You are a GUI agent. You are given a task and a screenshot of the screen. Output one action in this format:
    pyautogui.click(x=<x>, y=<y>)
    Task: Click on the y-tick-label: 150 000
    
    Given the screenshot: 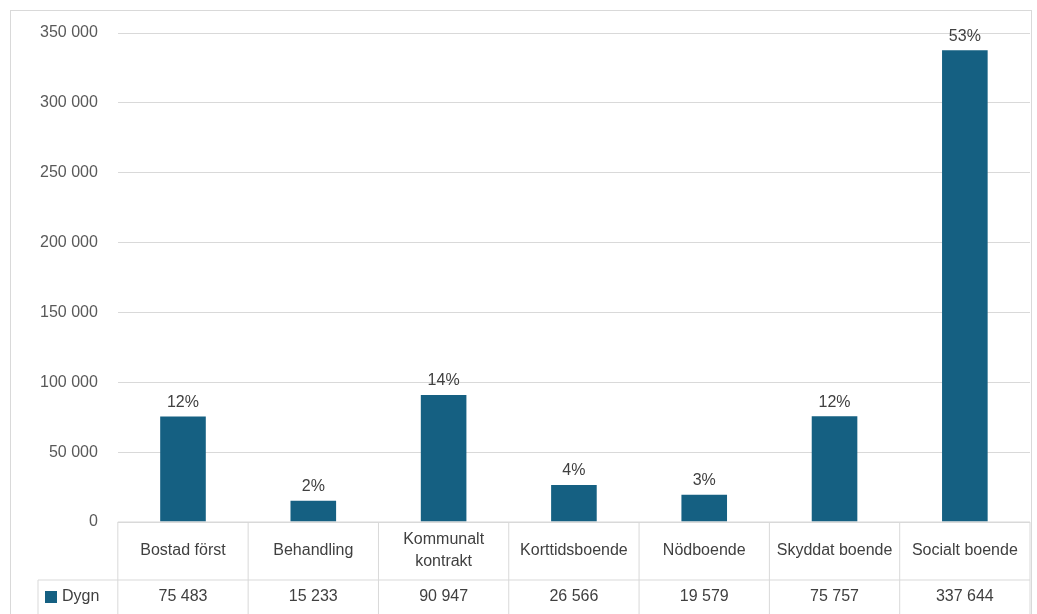 What is the action you would take?
    pyautogui.click(x=68, y=311)
    